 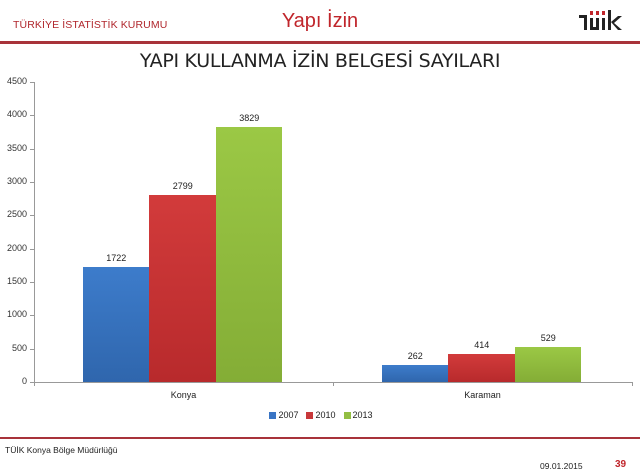 What do you see at coordinates (481, 368) in the screenshot?
I see `bar-karaman-2010` at bounding box center [481, 368].